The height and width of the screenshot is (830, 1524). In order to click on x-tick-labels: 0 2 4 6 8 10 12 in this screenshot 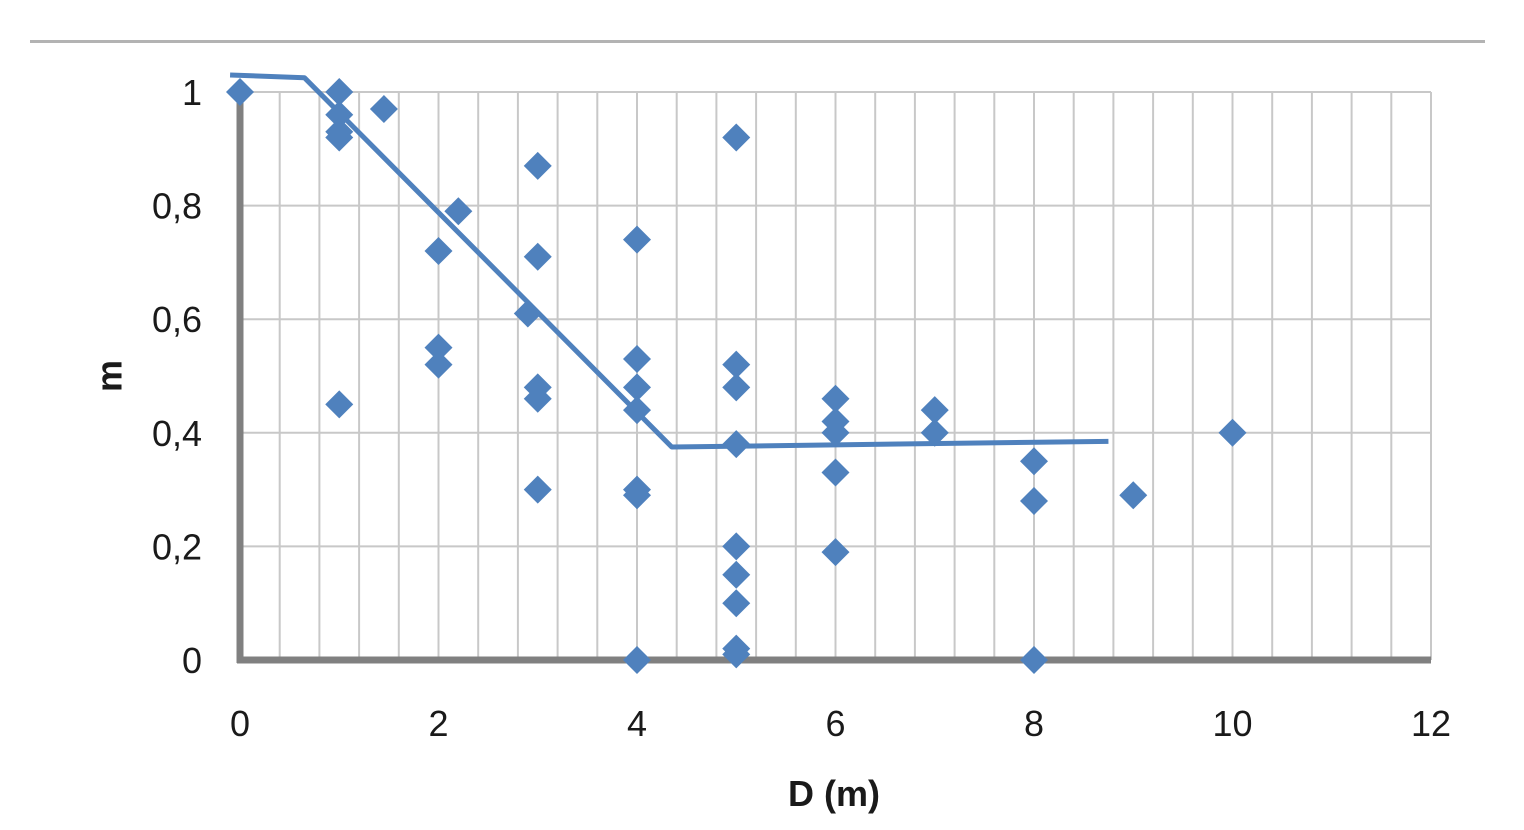, I will do `click(840, 723)`.